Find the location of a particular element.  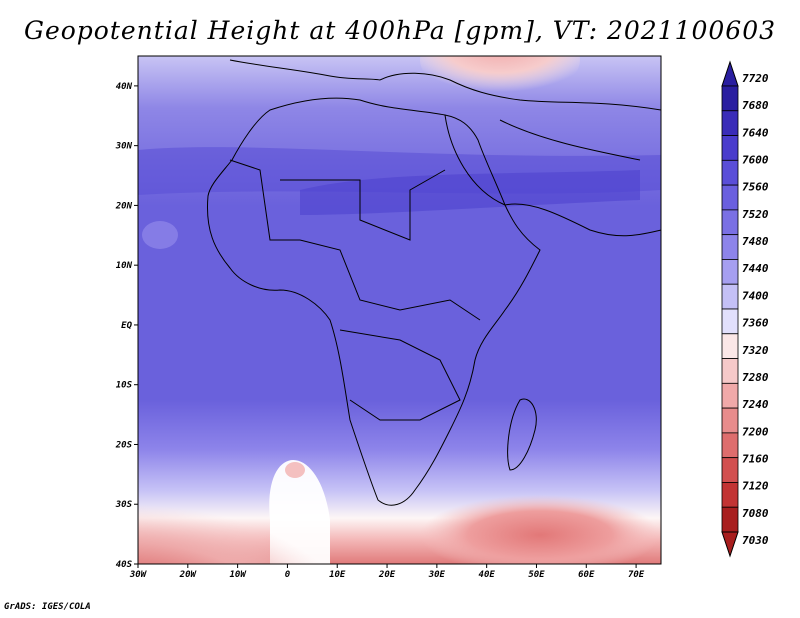

lon-label: 10W is located at coordinates (238, 575).